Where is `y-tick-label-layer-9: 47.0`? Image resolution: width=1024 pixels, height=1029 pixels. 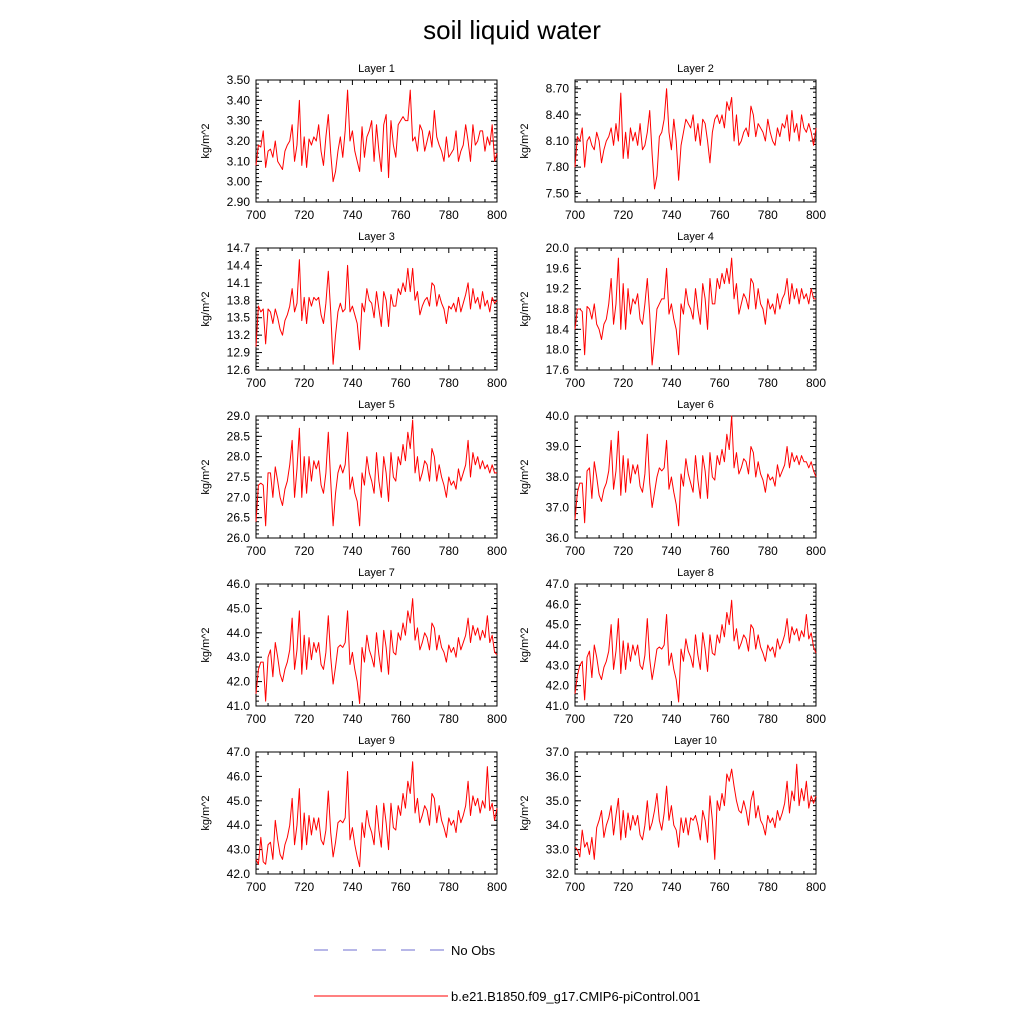 y-tick-label-layer-9: 47.0 is located at coordinates (239, 752).